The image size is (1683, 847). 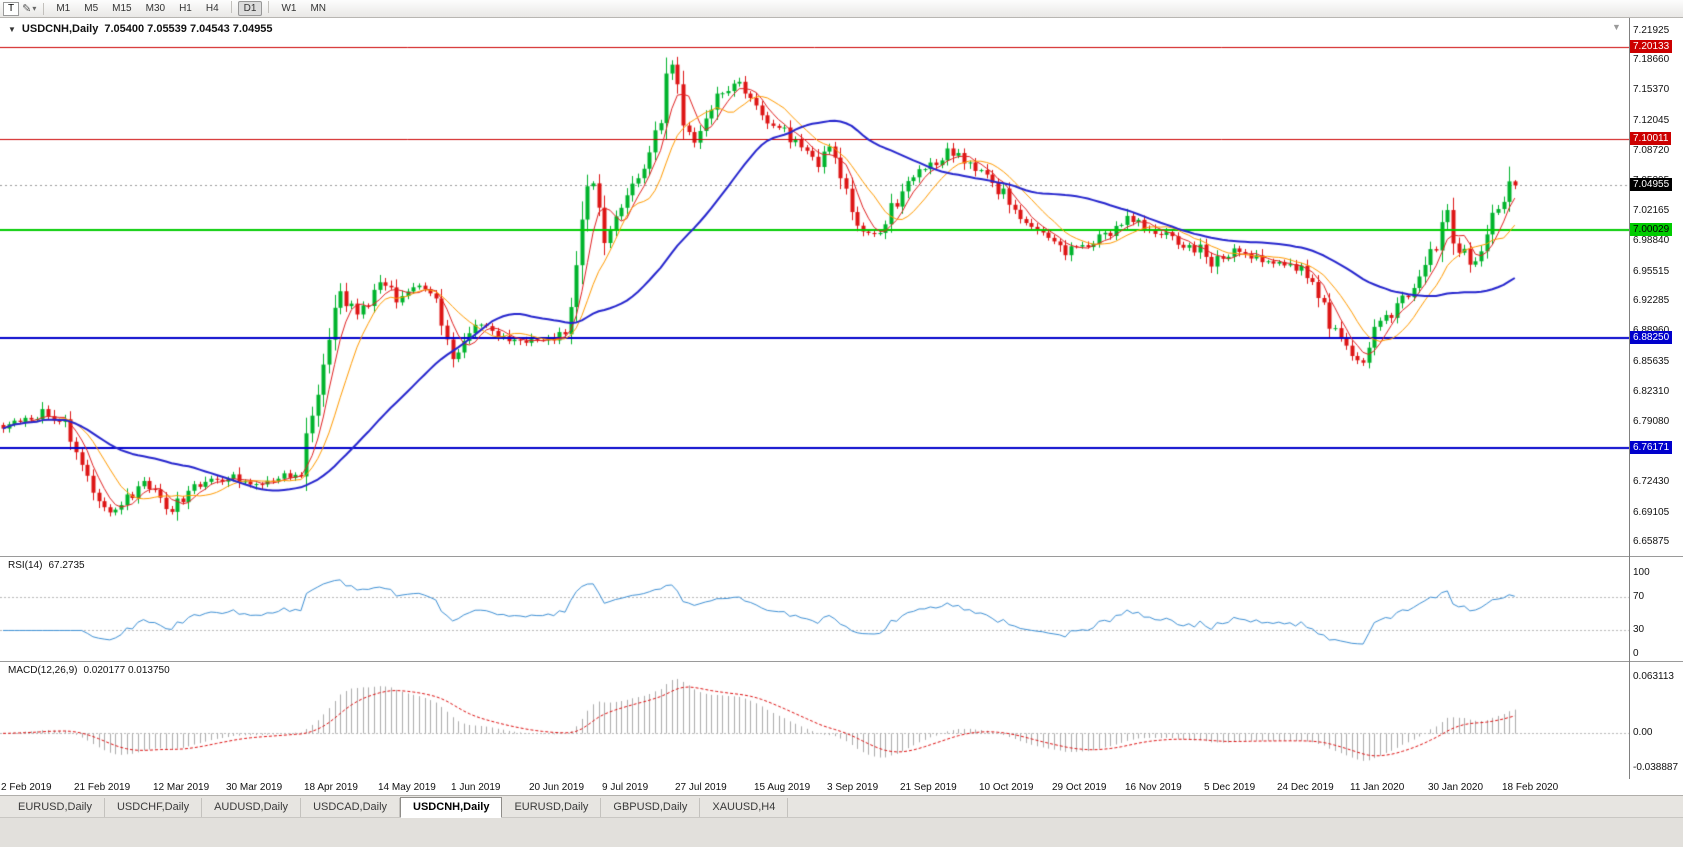 I want to click on timeframe-button-M5: M5, so click(x=91, y=8).